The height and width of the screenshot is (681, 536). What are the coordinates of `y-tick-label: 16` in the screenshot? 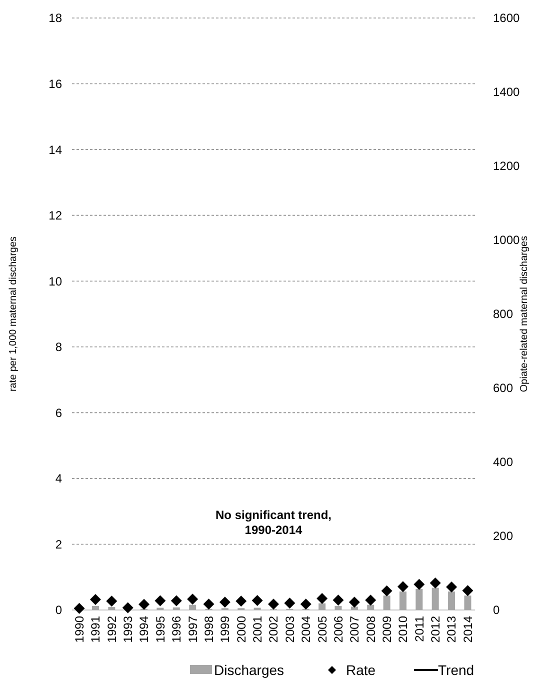 It's located at (55, 83).